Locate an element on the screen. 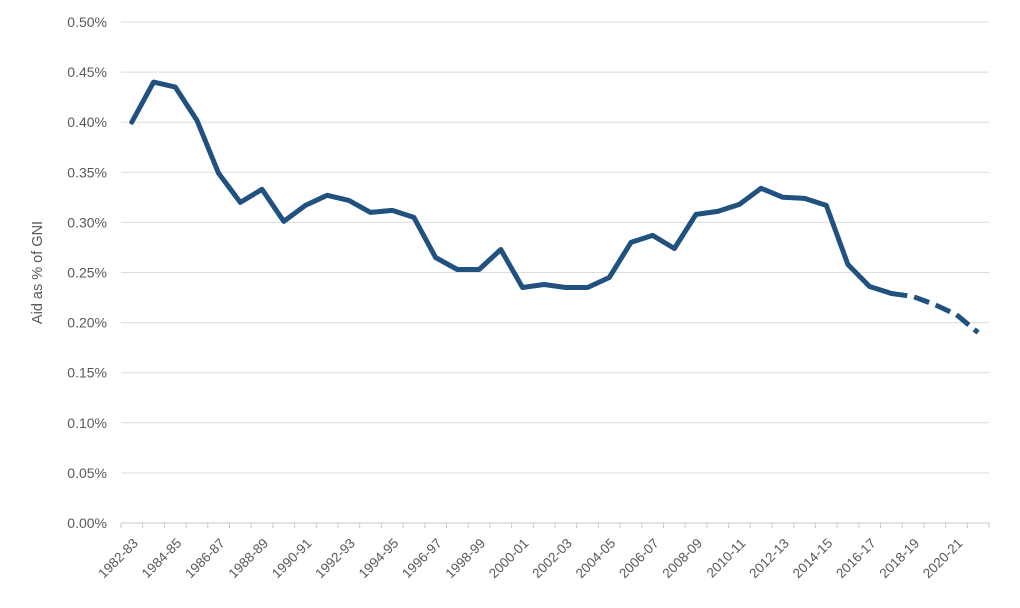  x-tick-label: 2008-09 is located at coordinates (683, 559).